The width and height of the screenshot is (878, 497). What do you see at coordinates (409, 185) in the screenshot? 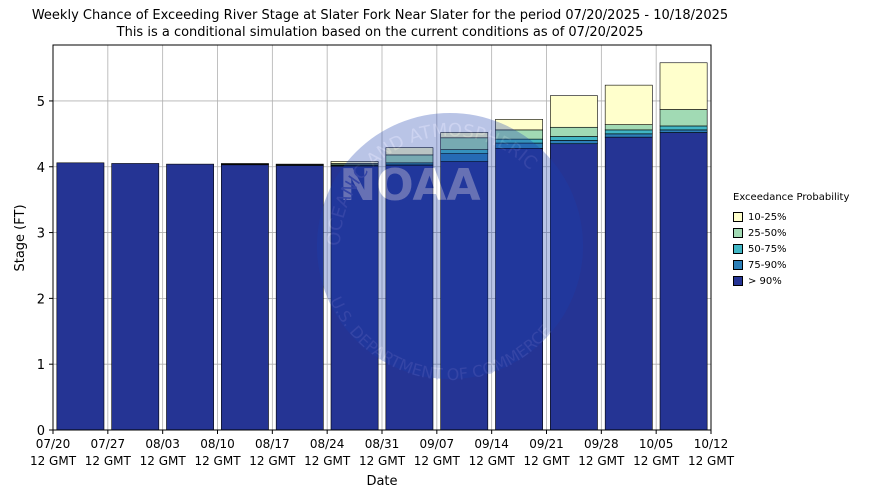
I see `watermark-center-text: NOAA` at bounding box center [409, 185].